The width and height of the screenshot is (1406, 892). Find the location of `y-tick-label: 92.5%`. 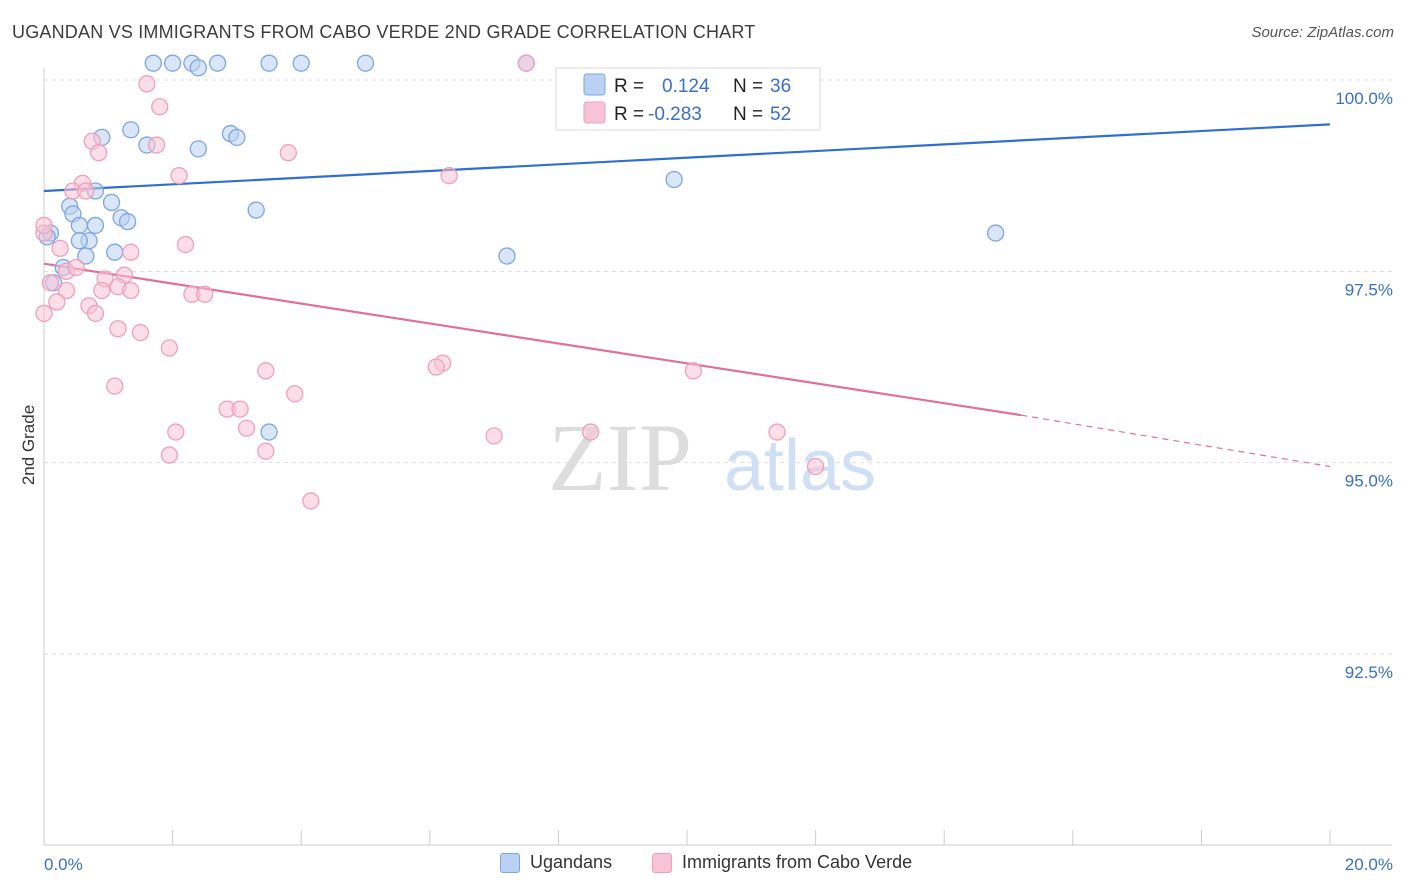

y-tick-label: 92.5% is located at coordinates (1369, 672).